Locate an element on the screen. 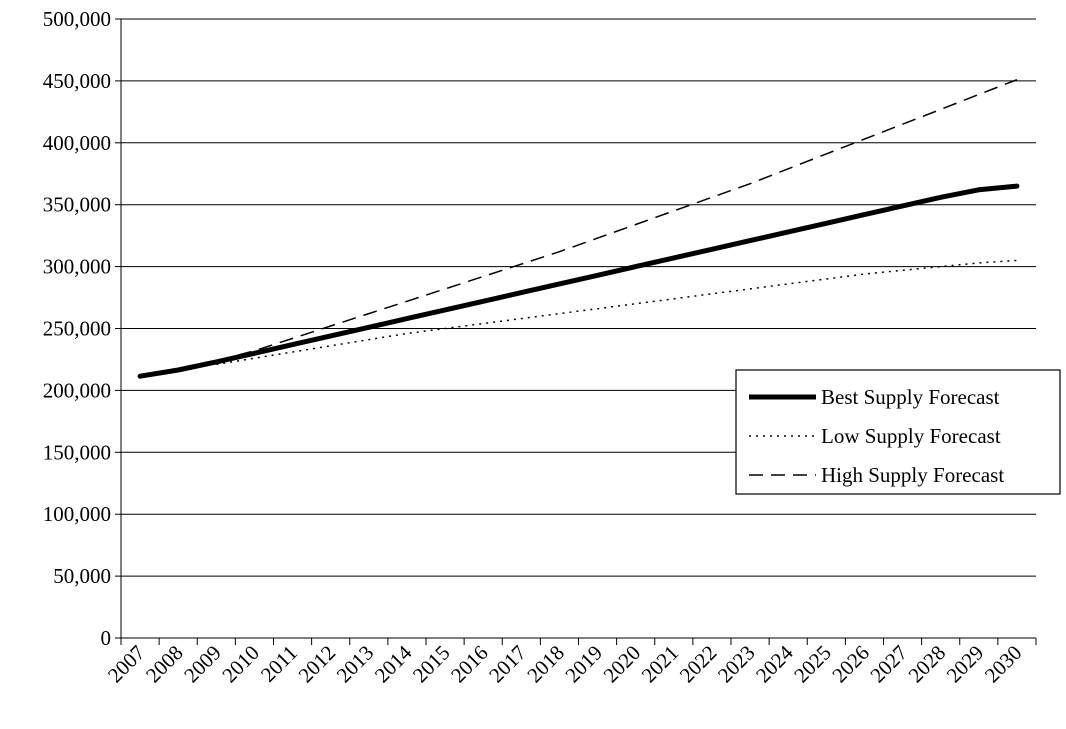  legend-box is located at coordinates (898, 432).